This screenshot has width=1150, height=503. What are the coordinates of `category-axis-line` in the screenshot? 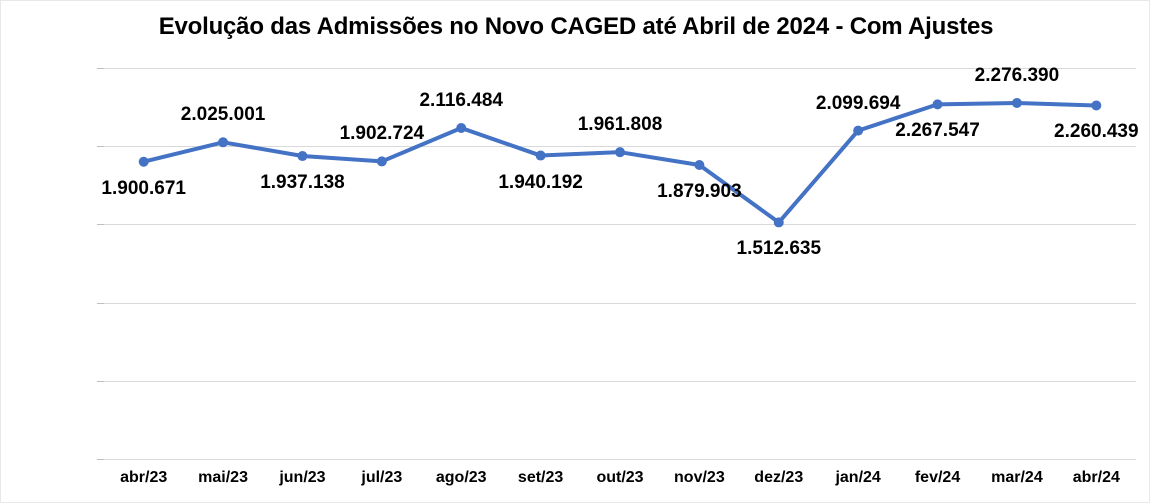 It's located at (620, 459).